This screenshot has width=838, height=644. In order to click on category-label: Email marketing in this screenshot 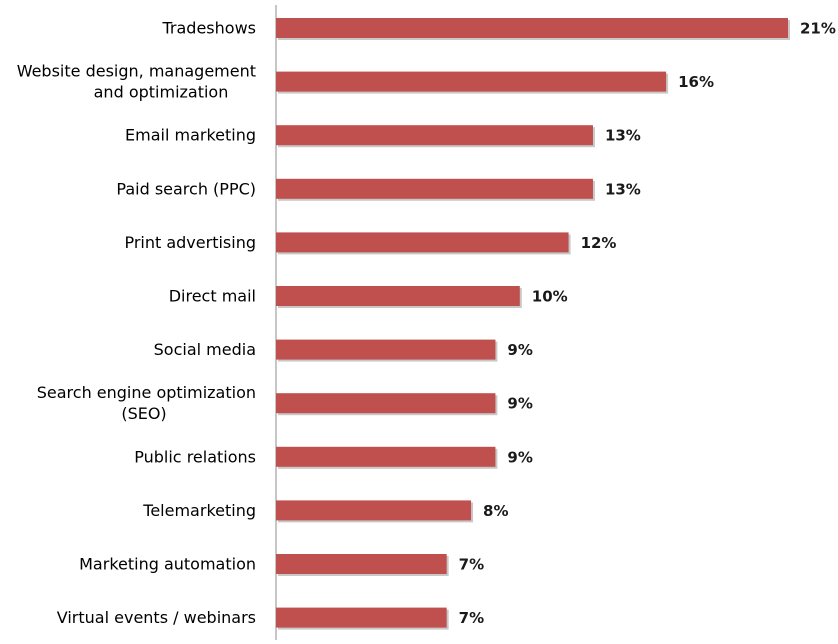, I will do `click(190, 135)`.